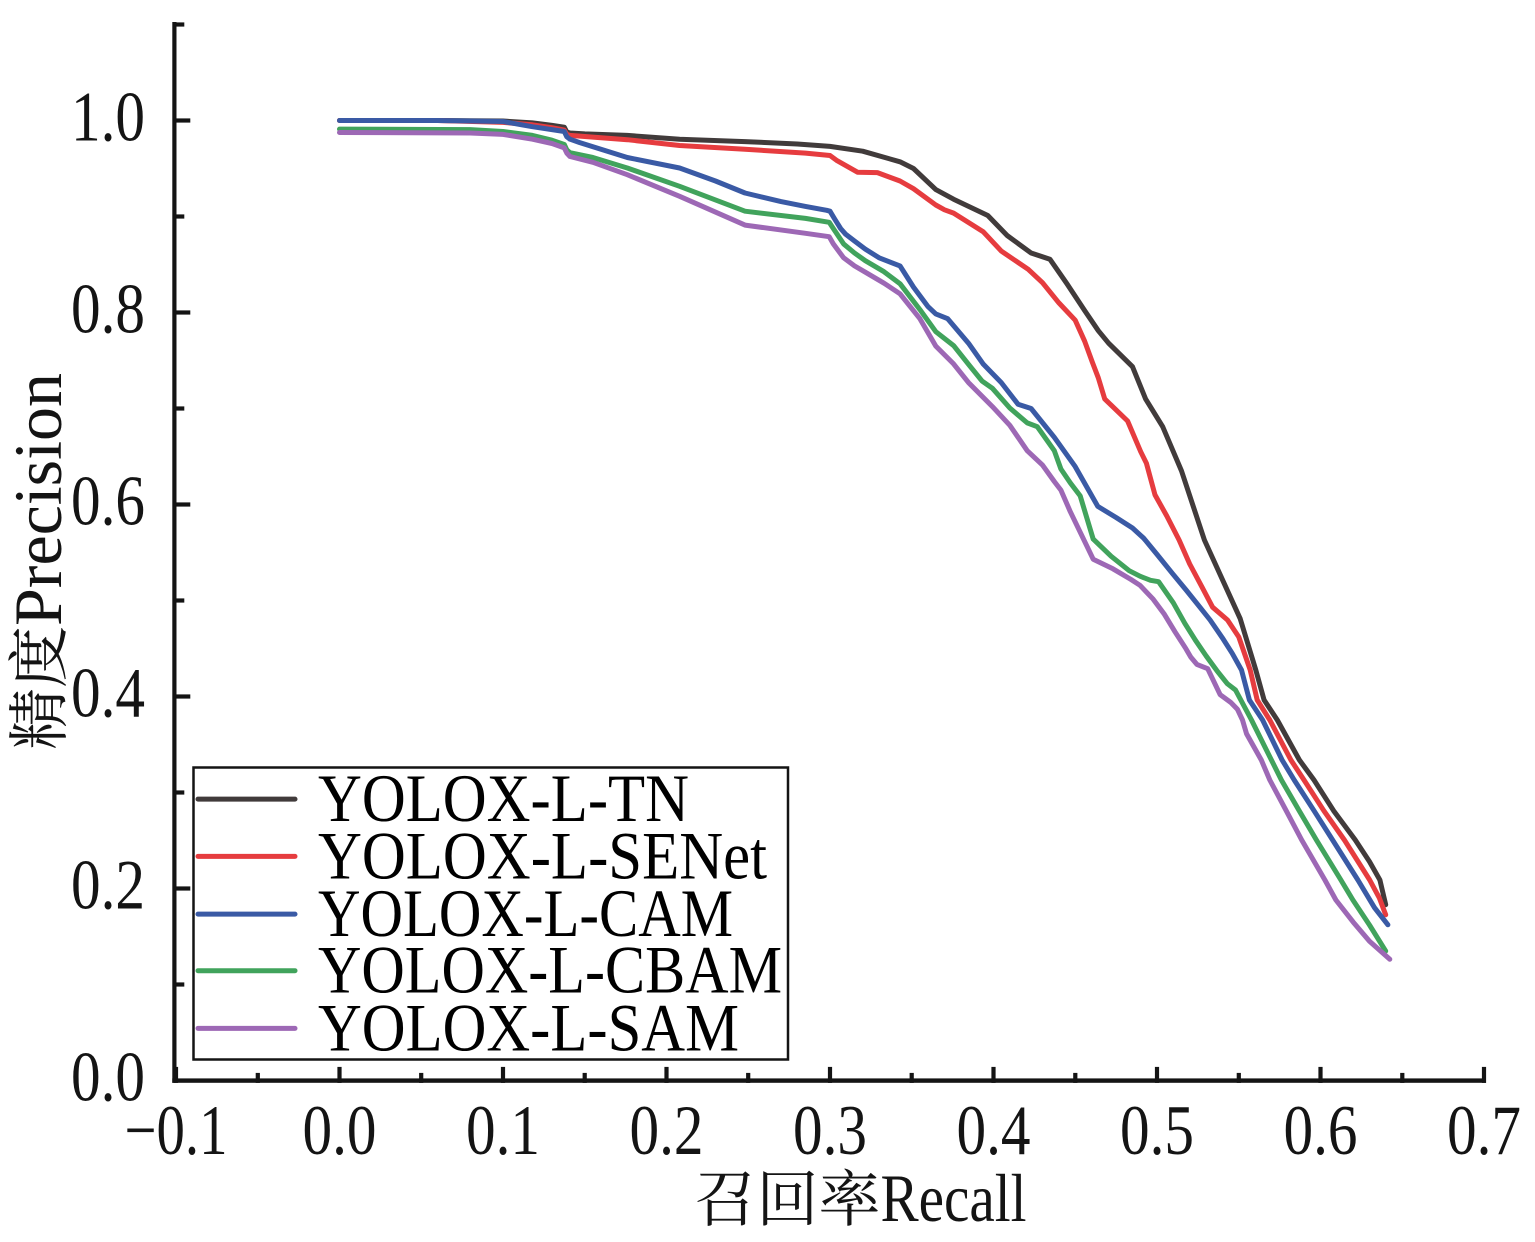 This screenshot has height=1242, width=1535. What do you see at coordinates (176, 1131) in the screenshot?
I see `svg-text: −0.1` at bounding box center [176, 1131].